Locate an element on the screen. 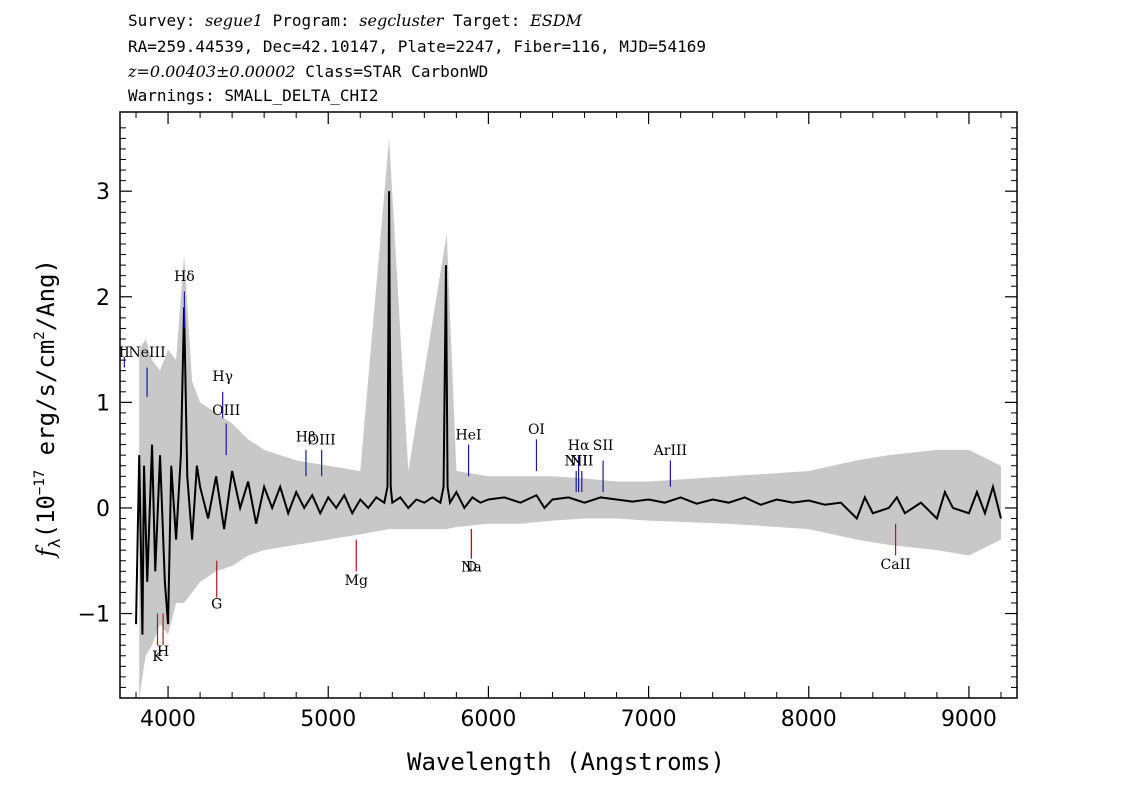 This screenshot has height=810, width=1134. survey-value: segue1 is located at coordinates (234, 20).